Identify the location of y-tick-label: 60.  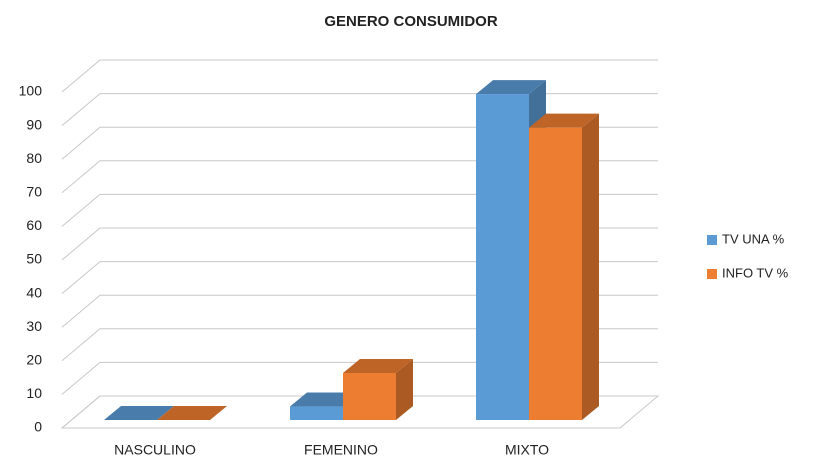
(34, 225).